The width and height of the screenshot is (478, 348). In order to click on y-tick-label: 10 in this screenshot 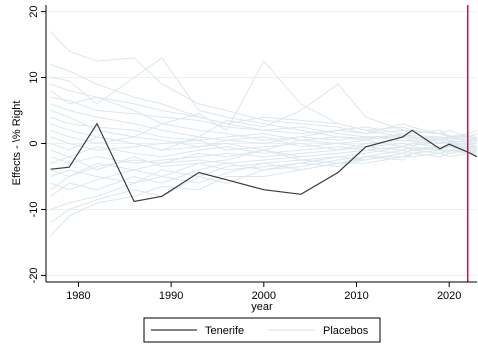, I will do `click(34, 77)`.